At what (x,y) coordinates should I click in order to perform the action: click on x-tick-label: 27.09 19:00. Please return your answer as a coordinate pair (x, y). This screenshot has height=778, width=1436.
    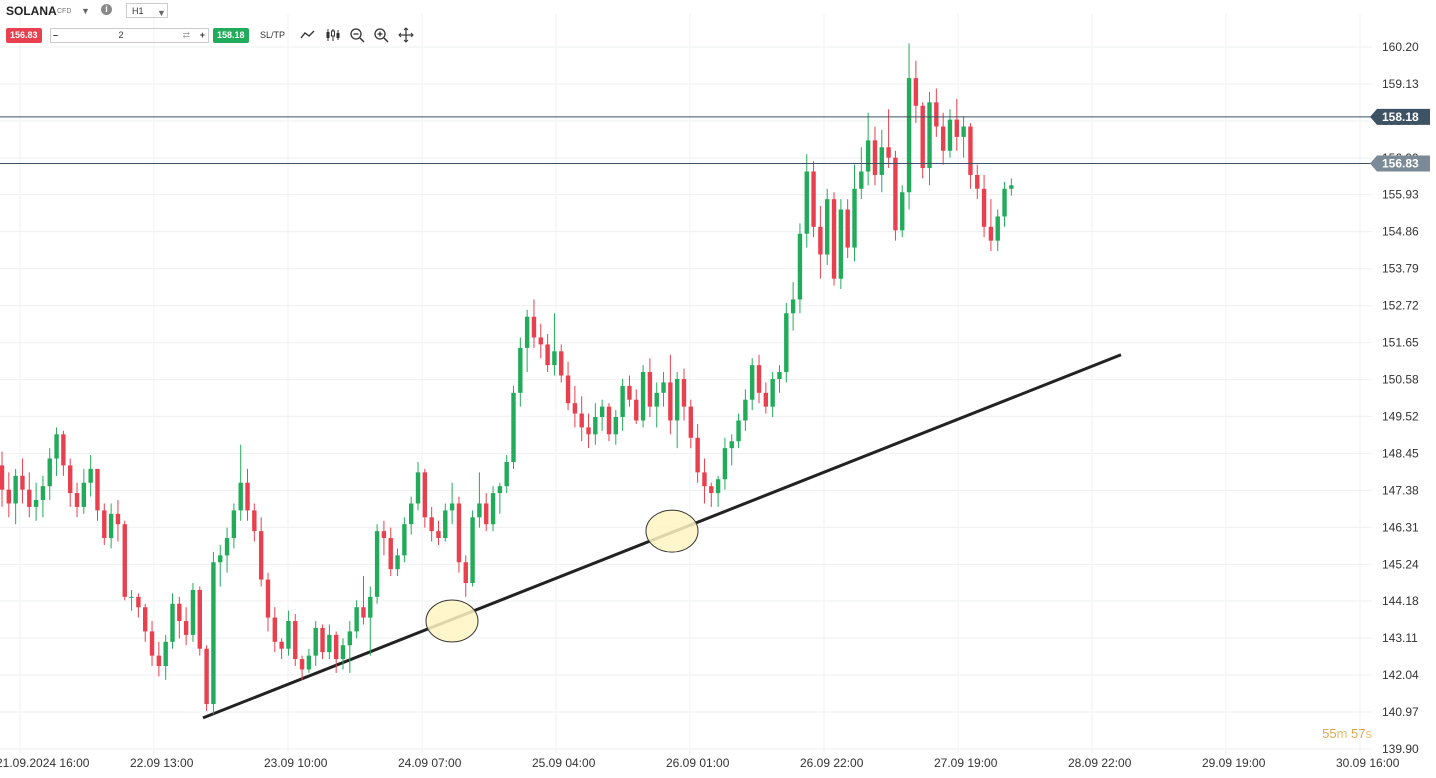
    Looking at the image, I should click on (966, 763).